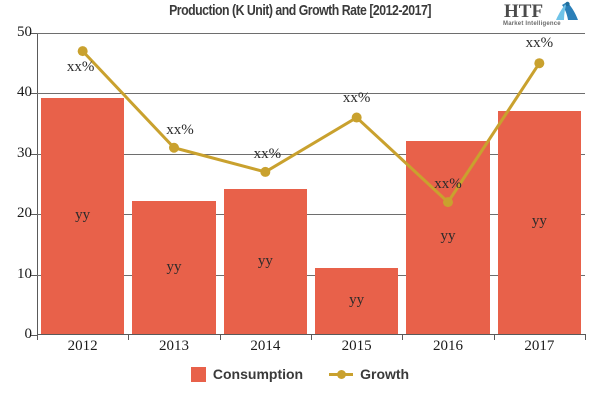 The image size is (600, 400). Describe the element at coordinates (24, 152) in the screenshot. I see `y-tick-label: 30` at that location.